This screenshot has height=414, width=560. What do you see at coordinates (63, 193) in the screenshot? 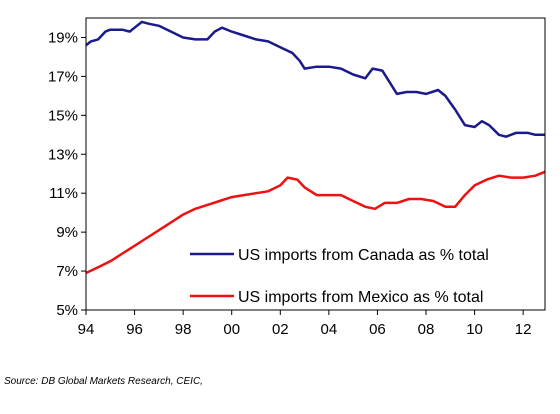
I see `y-tick-label: 11%` at bounding box center [63, 193].